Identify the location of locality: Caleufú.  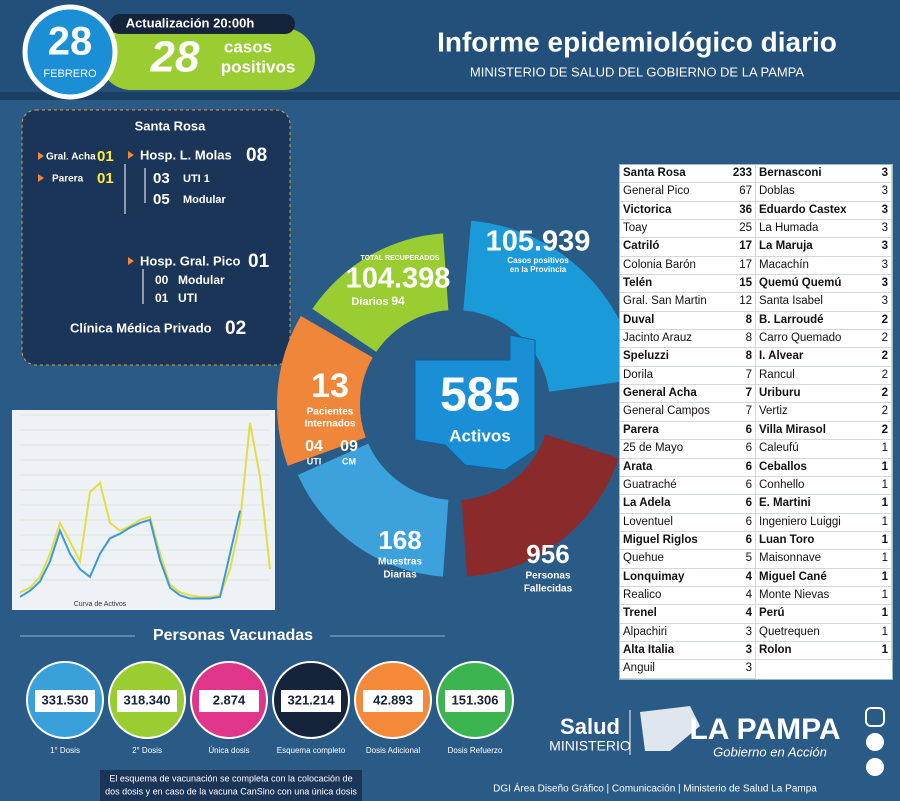
(779, 448).